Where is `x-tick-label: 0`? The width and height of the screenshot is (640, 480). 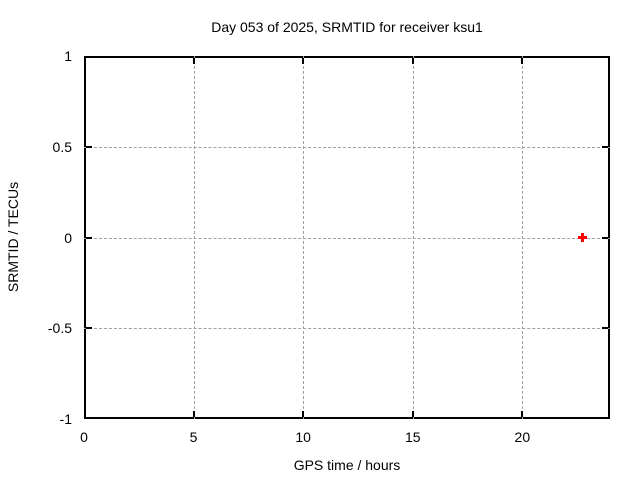
x-tick-label: 0 is located at coordinates (84, 437).